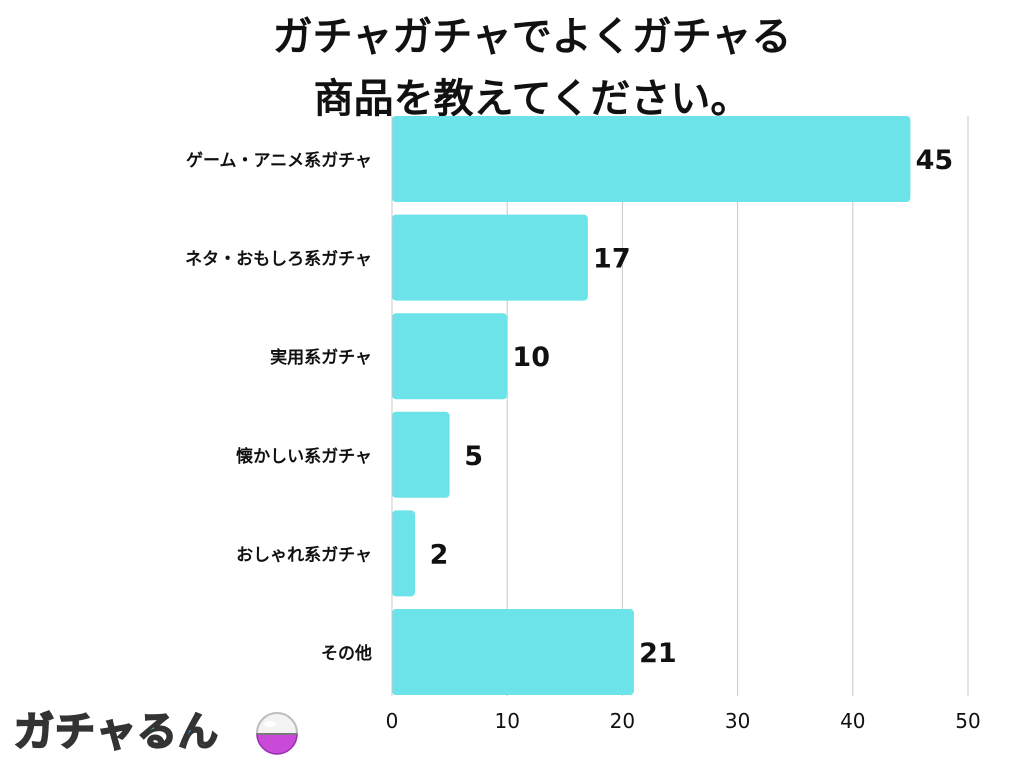 Image resolution: width=1024 pixels, height=768 pixels. What do you see at coordinates (34, 732) in the screenshot?
I see `logo-char: ガ` at bounding box center [34, 732].